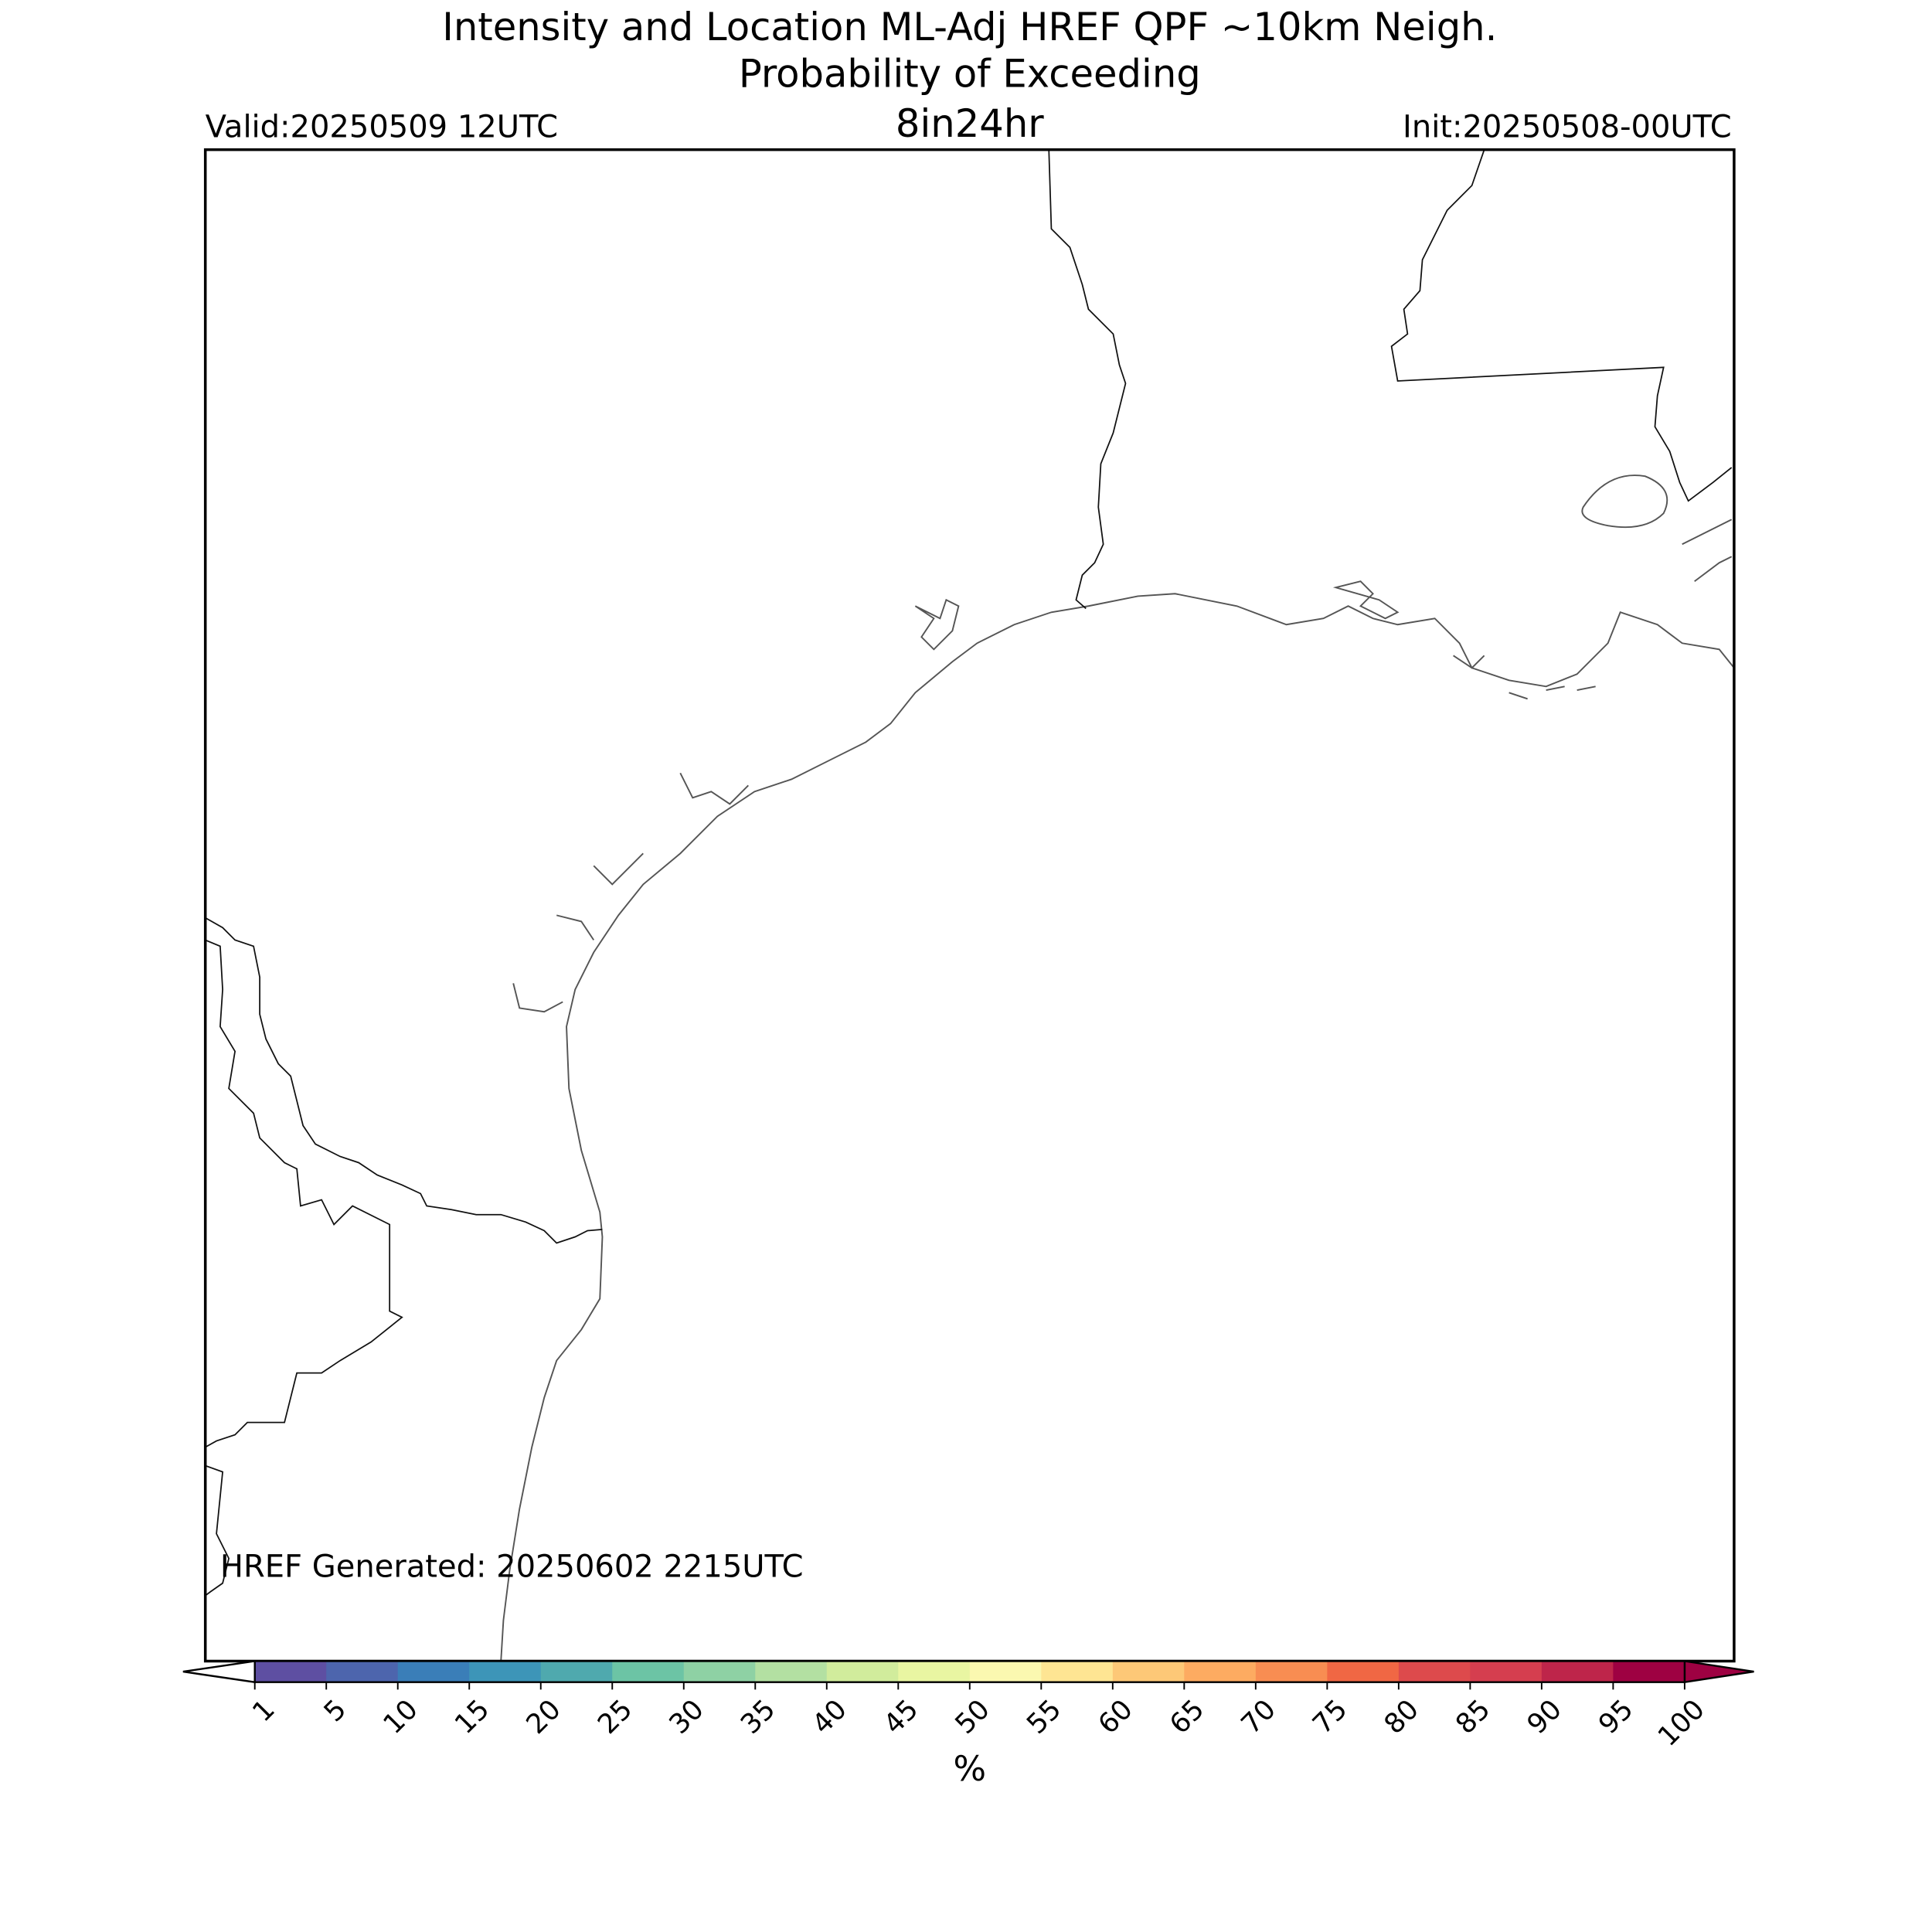 The image size is (1932, 1932). Describe the element at coordinates (970, 74) in the screenshot. I see `title-line: Probability of Exceeding` at that location.